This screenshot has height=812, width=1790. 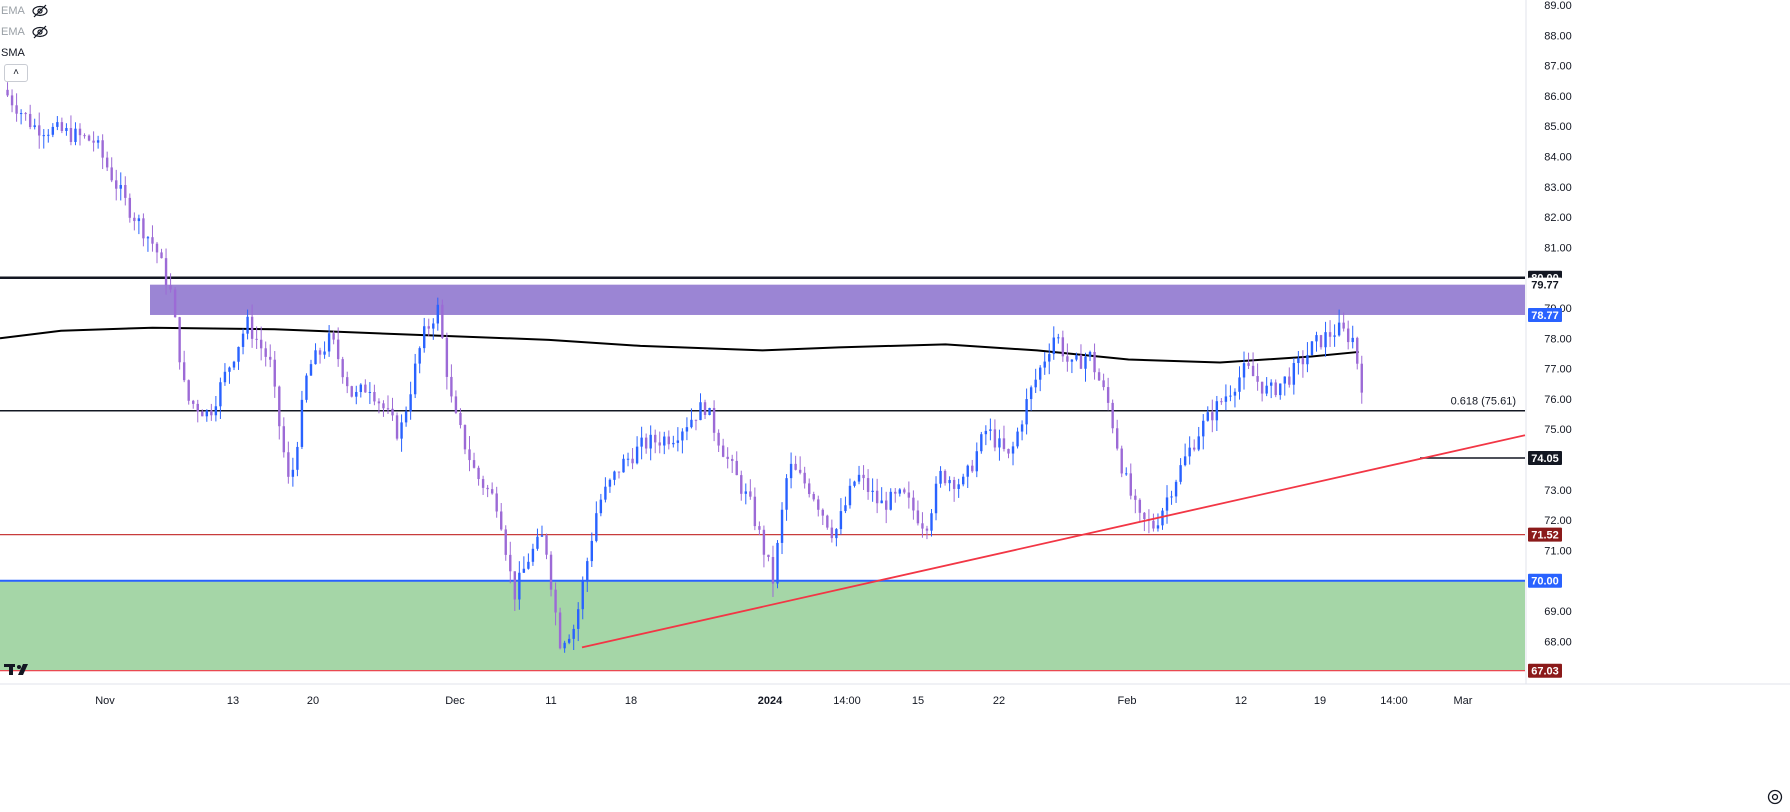 I want to click on x-tick-label: 11, so click(x=550, y=701).